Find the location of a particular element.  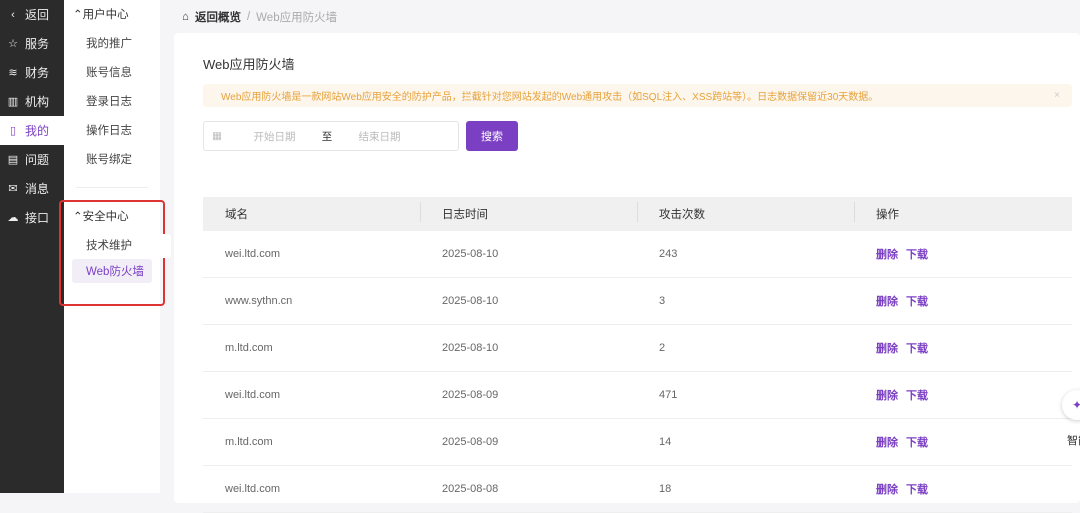

sidebar-item: 账号绑定 is located at coordinates (109, 159).